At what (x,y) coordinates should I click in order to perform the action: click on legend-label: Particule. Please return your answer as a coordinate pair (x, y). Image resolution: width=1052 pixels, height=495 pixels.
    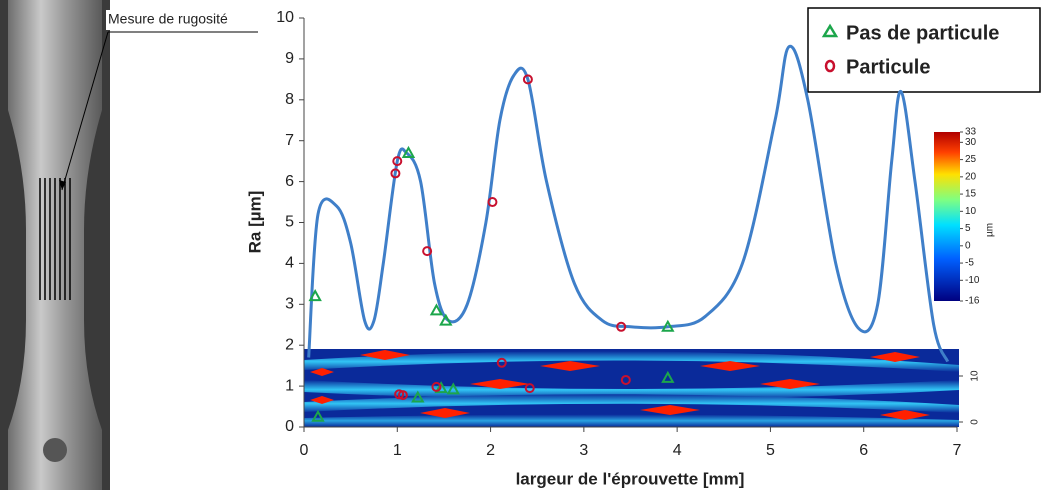
    Looking at the image, I should click on (888, 67).